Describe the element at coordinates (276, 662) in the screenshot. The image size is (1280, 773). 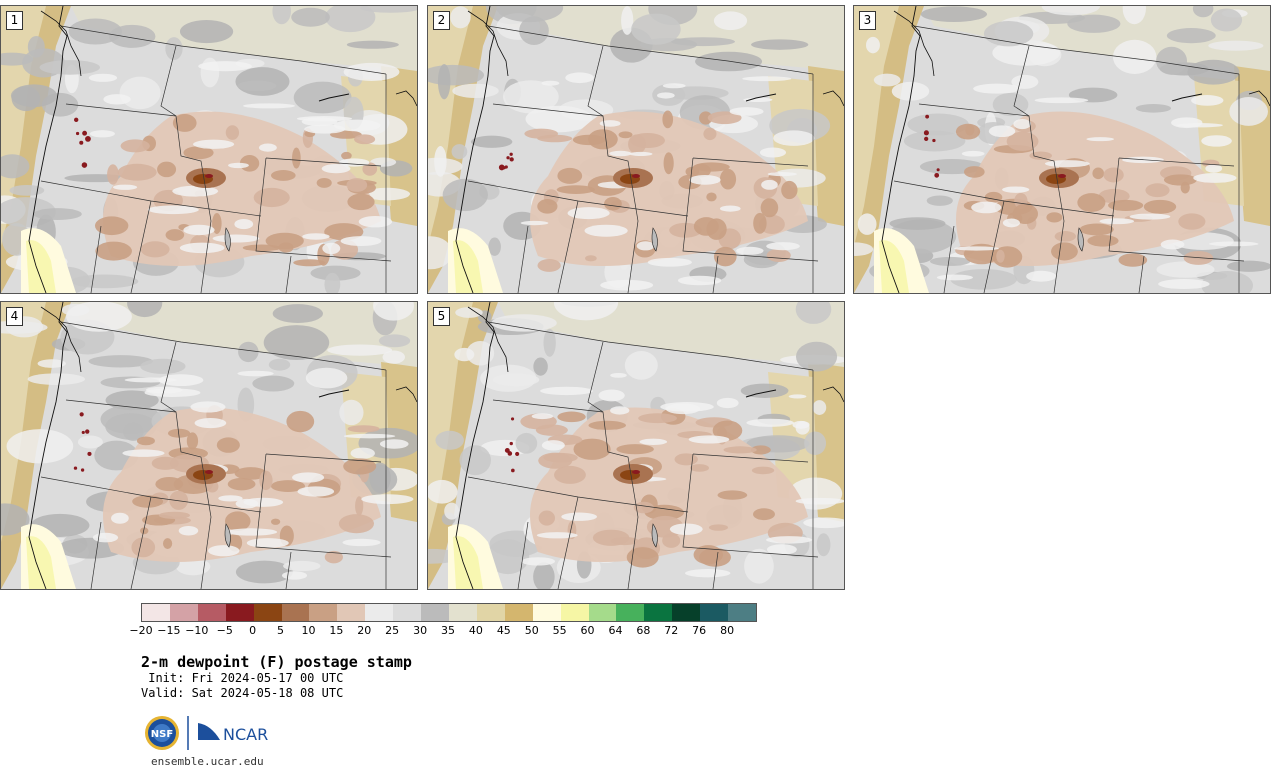
I see `product-title: 2-m dewpoint (F) postage stamp` at that location.